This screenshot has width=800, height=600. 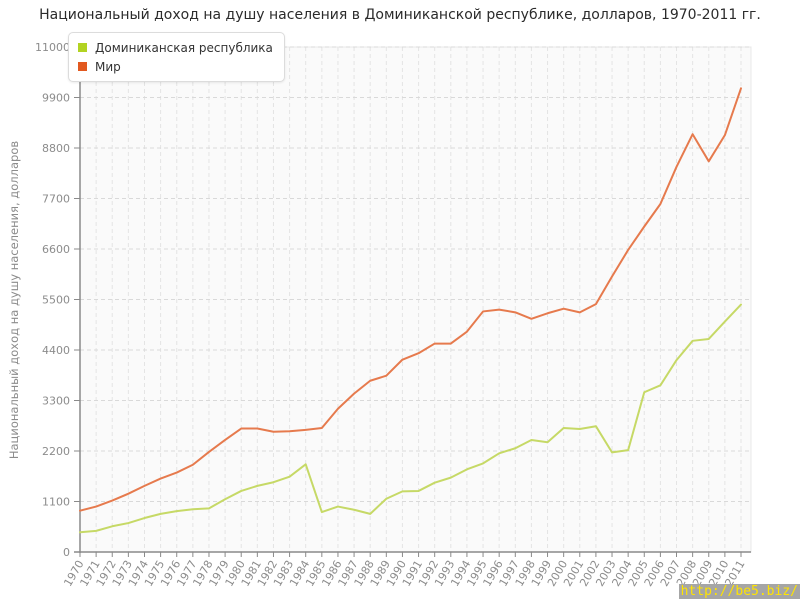 What do you see at coordinates (56, 199) in the screenshot?
I see `y-tick-label: 7700` at bounding box center [56, 199].